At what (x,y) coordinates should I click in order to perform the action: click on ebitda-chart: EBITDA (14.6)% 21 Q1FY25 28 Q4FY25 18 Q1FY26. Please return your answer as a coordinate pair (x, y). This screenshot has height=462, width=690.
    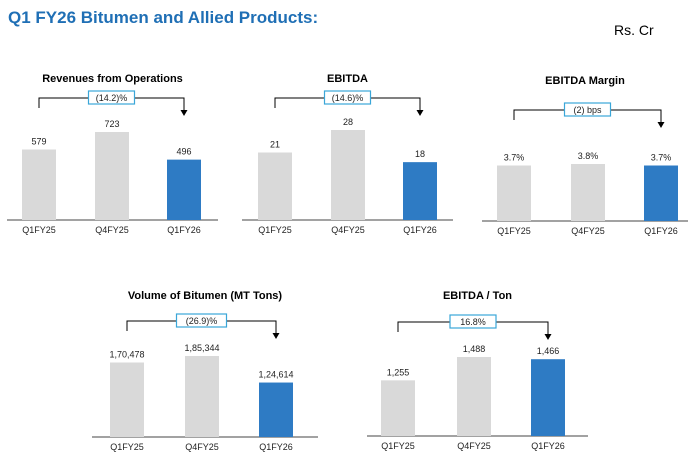
    Looking at the image, I should click on (347, 154).